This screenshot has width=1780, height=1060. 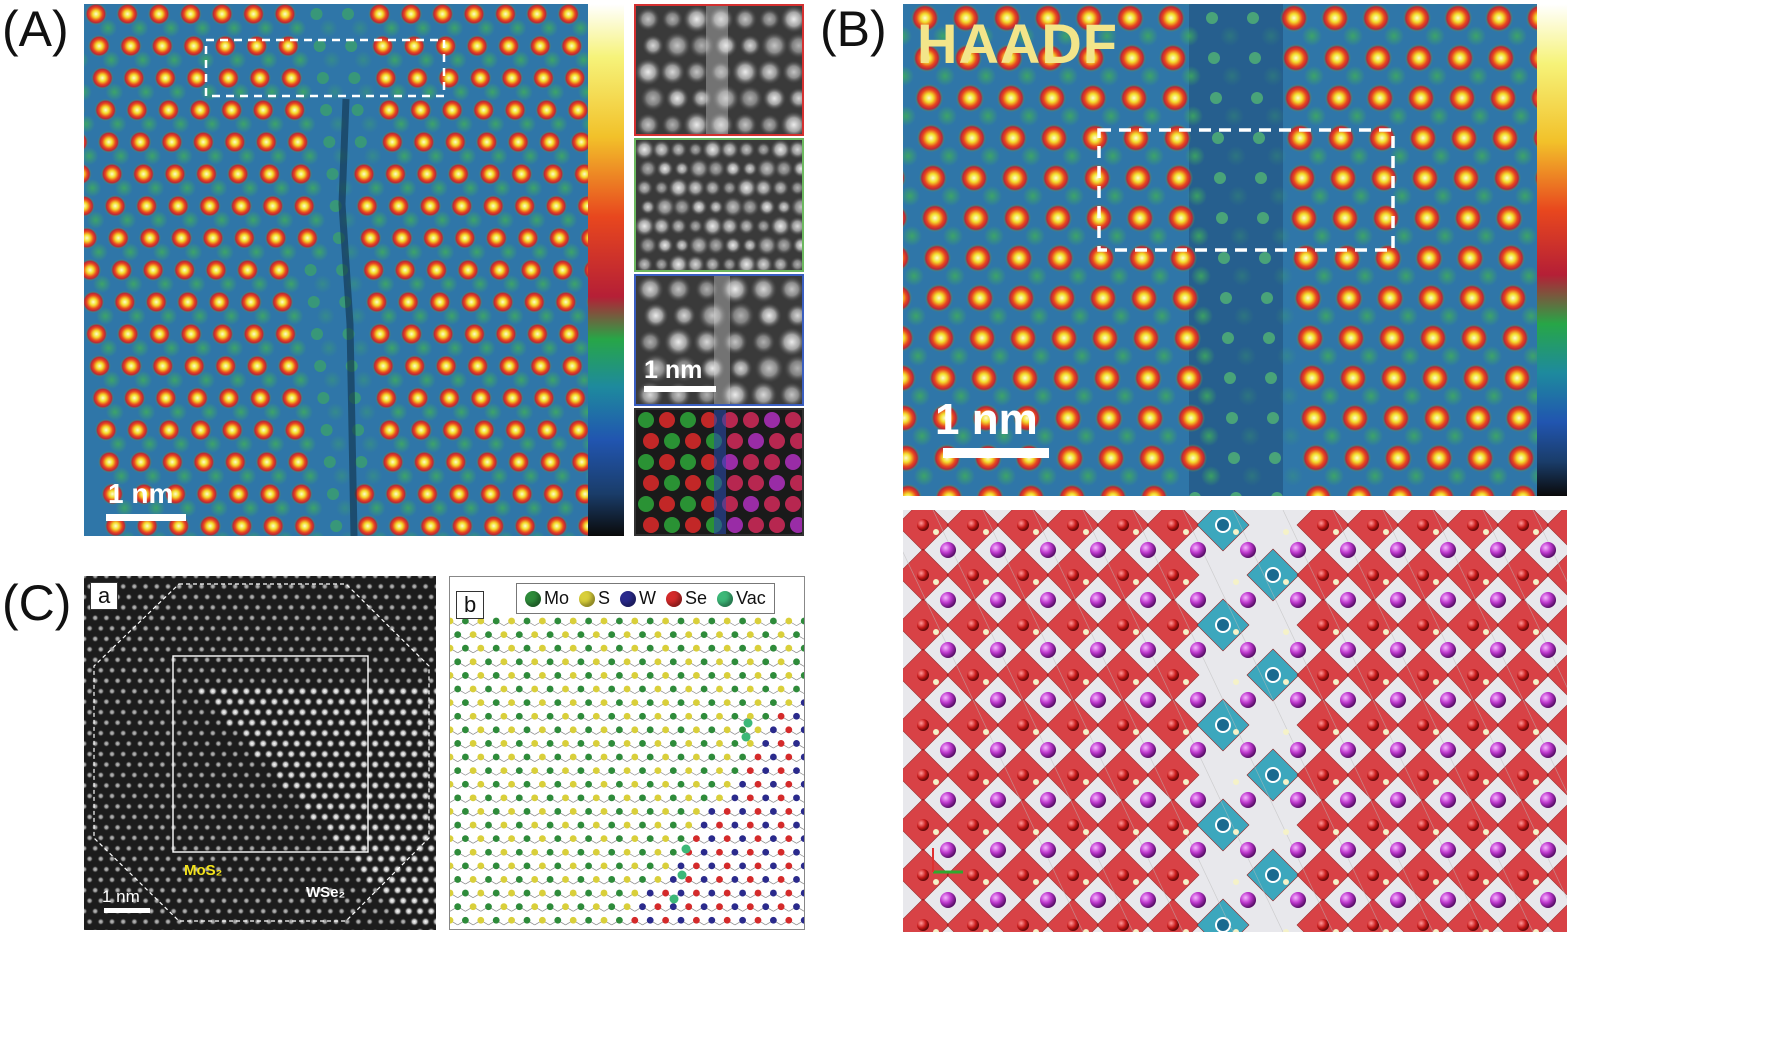 What do you see at coordinates (326, 892) in the screenshot?
I see `panel-c-label-wse2: WSe₂` at bounding box center [326, 892].